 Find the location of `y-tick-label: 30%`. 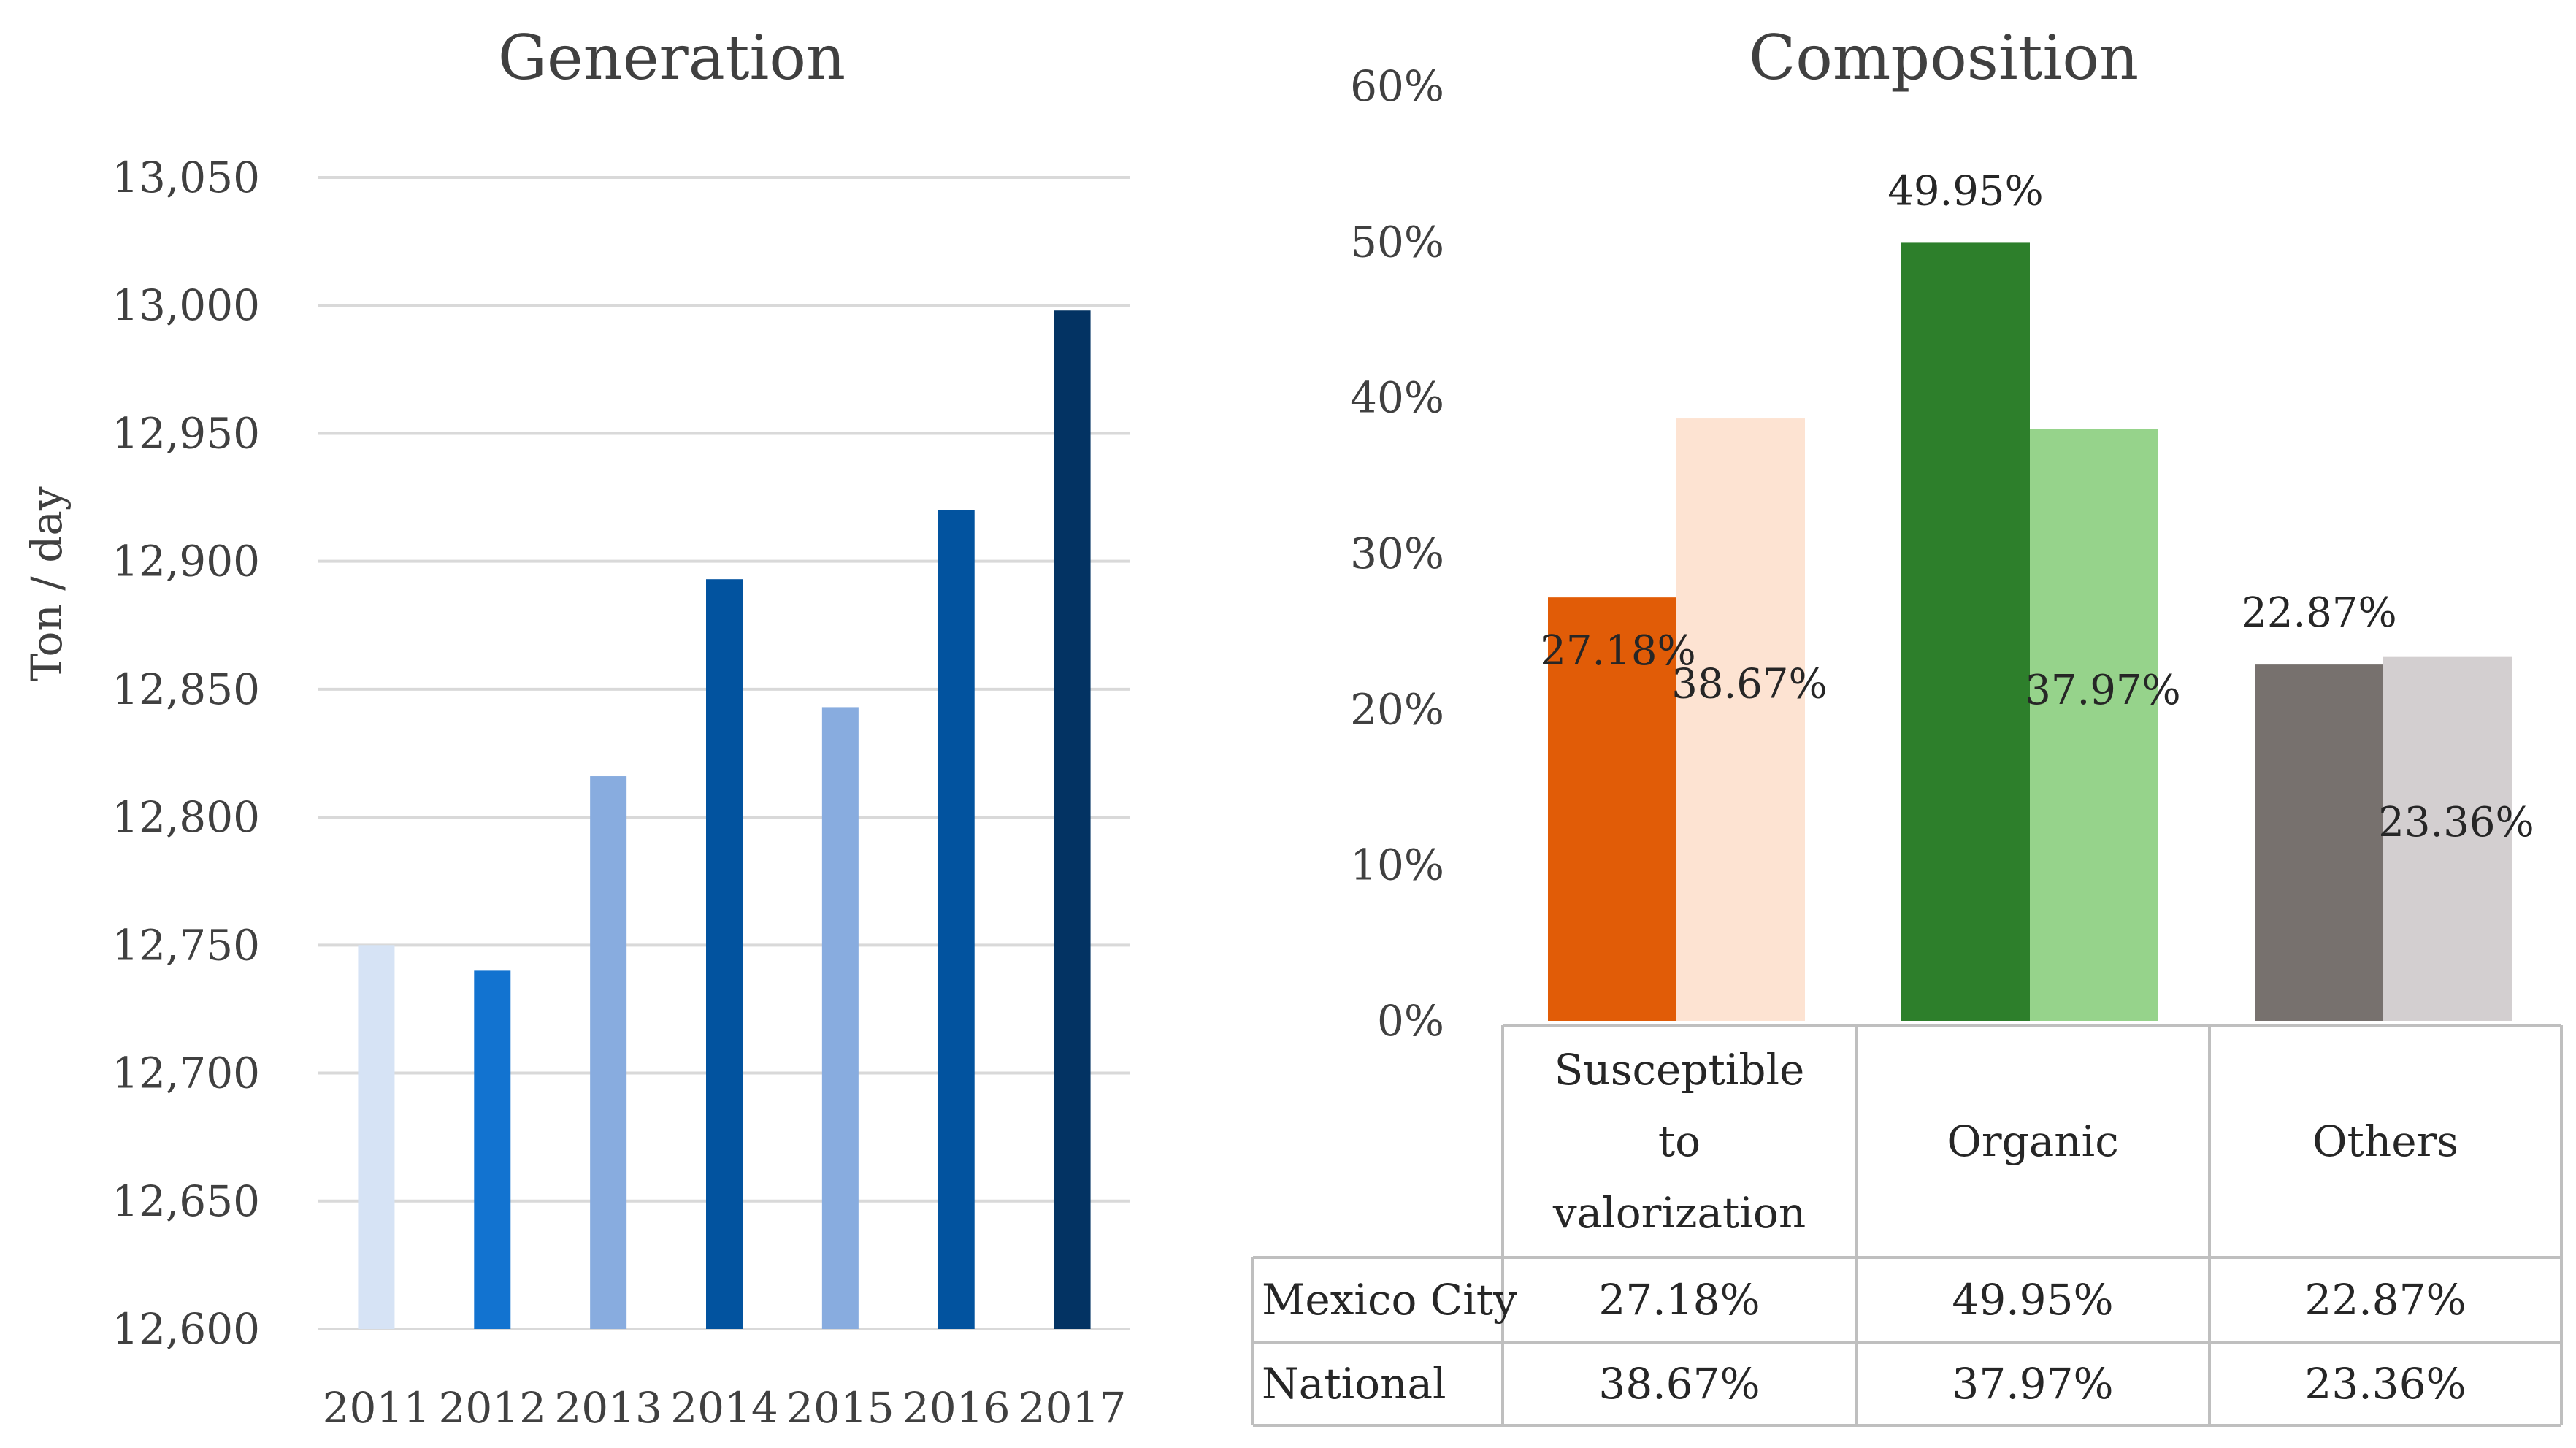

y-tick-label: 30% is located at coordinates (1397, 553).